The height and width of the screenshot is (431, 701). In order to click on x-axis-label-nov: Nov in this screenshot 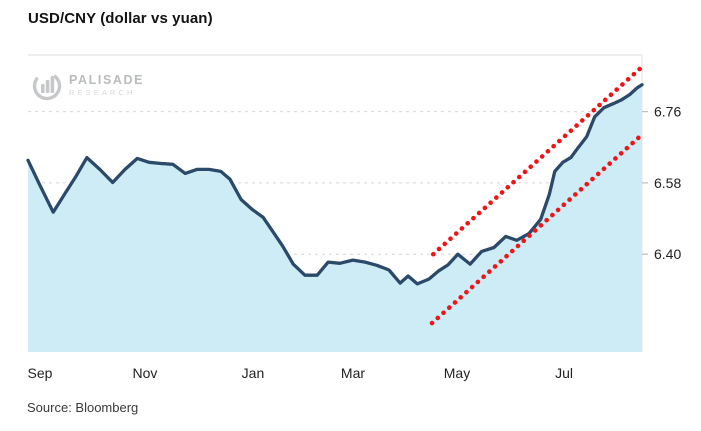, I will do `click(145, 373)`.